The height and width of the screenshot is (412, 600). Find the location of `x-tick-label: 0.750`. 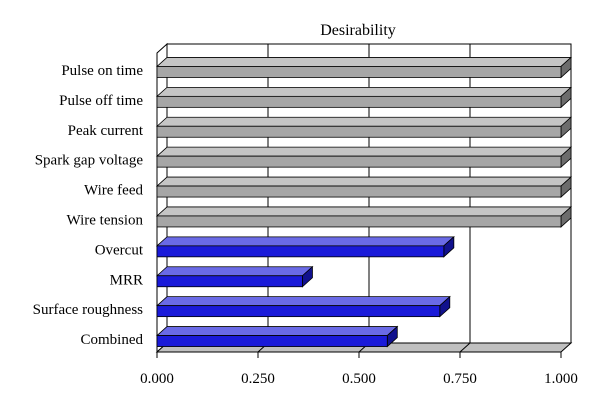

x-tick-label: 0.750 is located at coordinates (460, 379).